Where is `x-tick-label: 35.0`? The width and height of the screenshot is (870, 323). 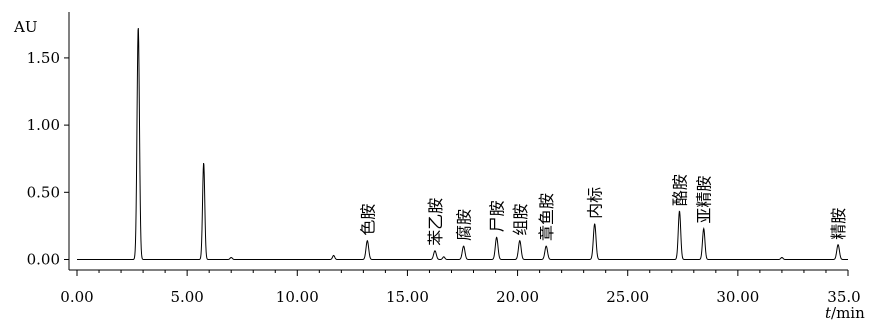 x-tick-label: 35.0 is located at coordinates (843, 297).